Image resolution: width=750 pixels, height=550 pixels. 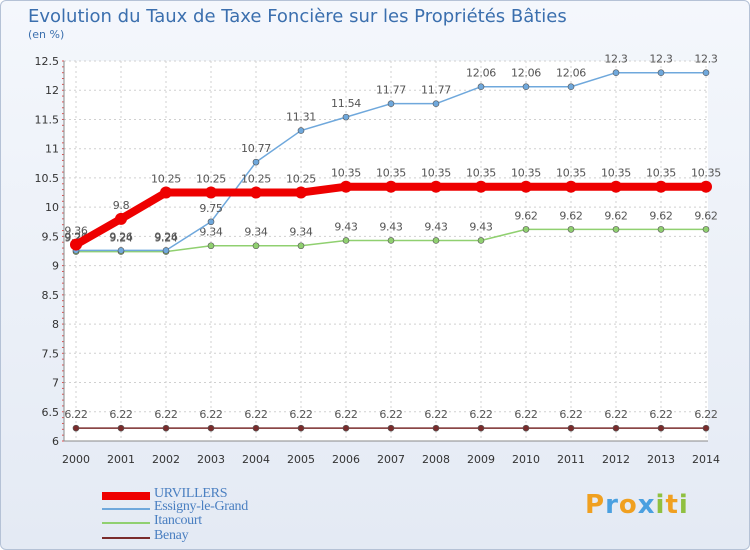 What do you see at coordinates (51, 236) in the screenshot?
I see `y-tick-label: 9.5` at bounding box center [51, 236].